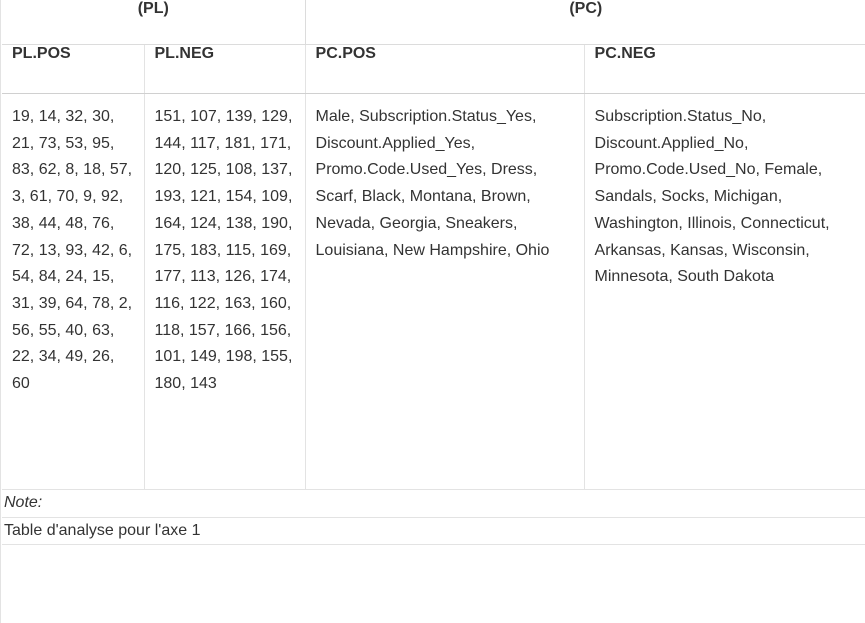  Describe the element at coordinates (345, 53) in the screenshot. I see `column-header-label: PC.POS` at that location.